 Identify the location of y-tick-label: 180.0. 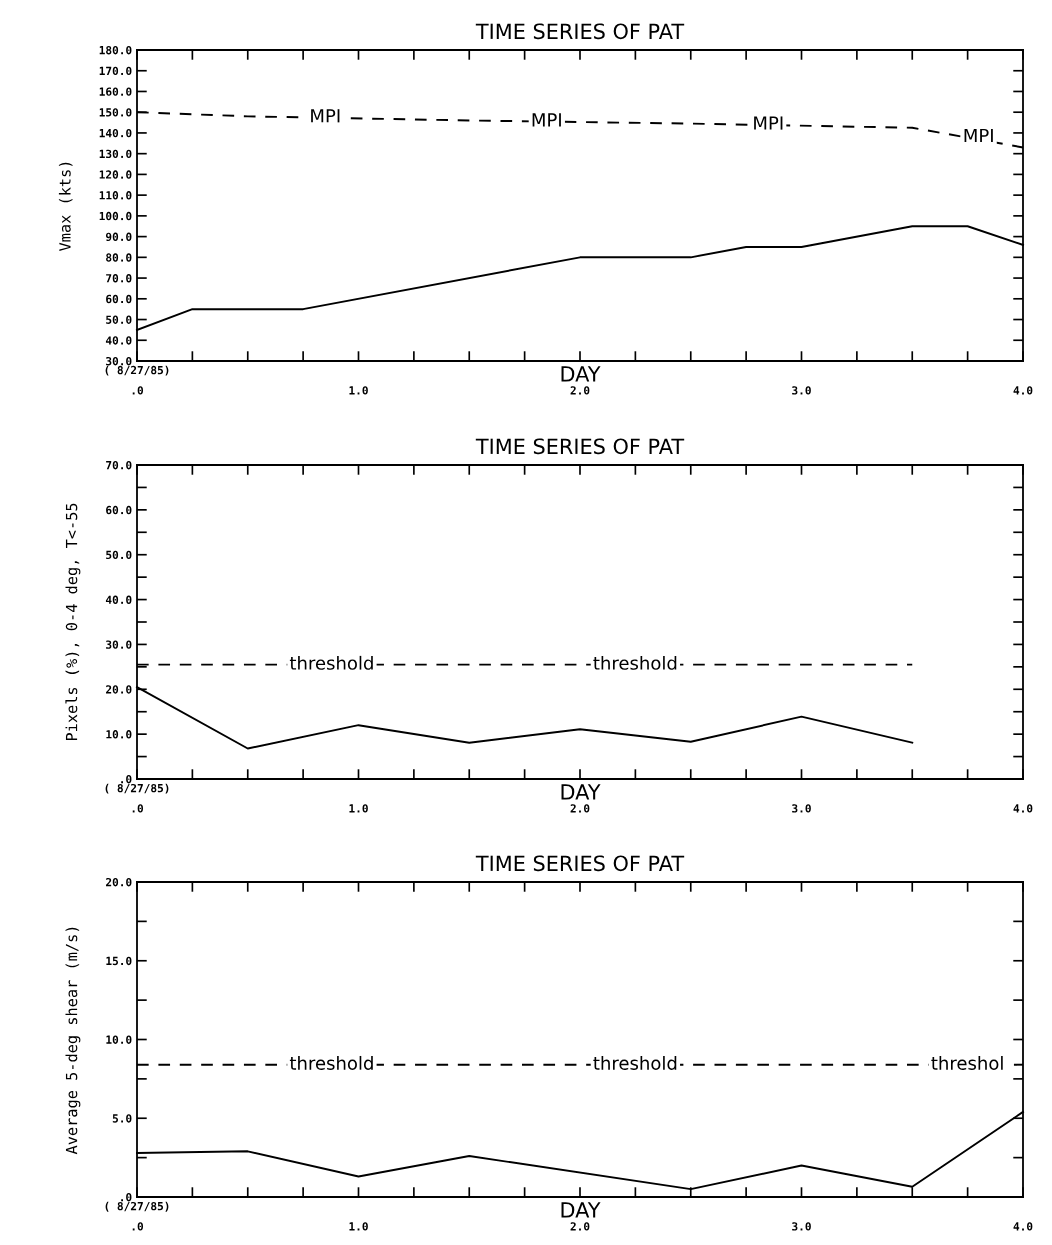
(115, 50).